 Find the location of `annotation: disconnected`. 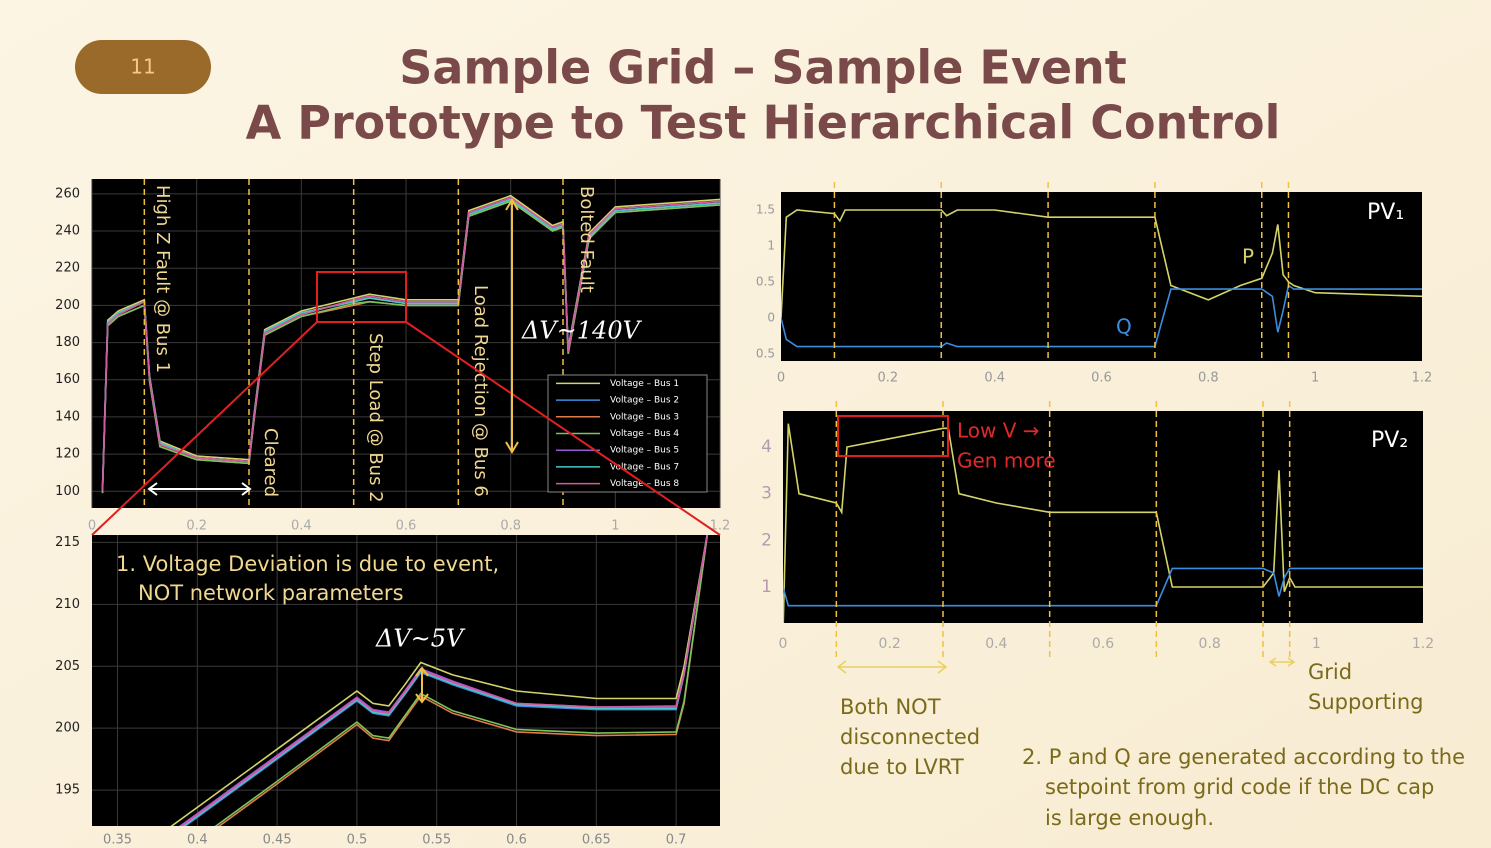

annotation: disconnected is located at coordinates (910, 737).